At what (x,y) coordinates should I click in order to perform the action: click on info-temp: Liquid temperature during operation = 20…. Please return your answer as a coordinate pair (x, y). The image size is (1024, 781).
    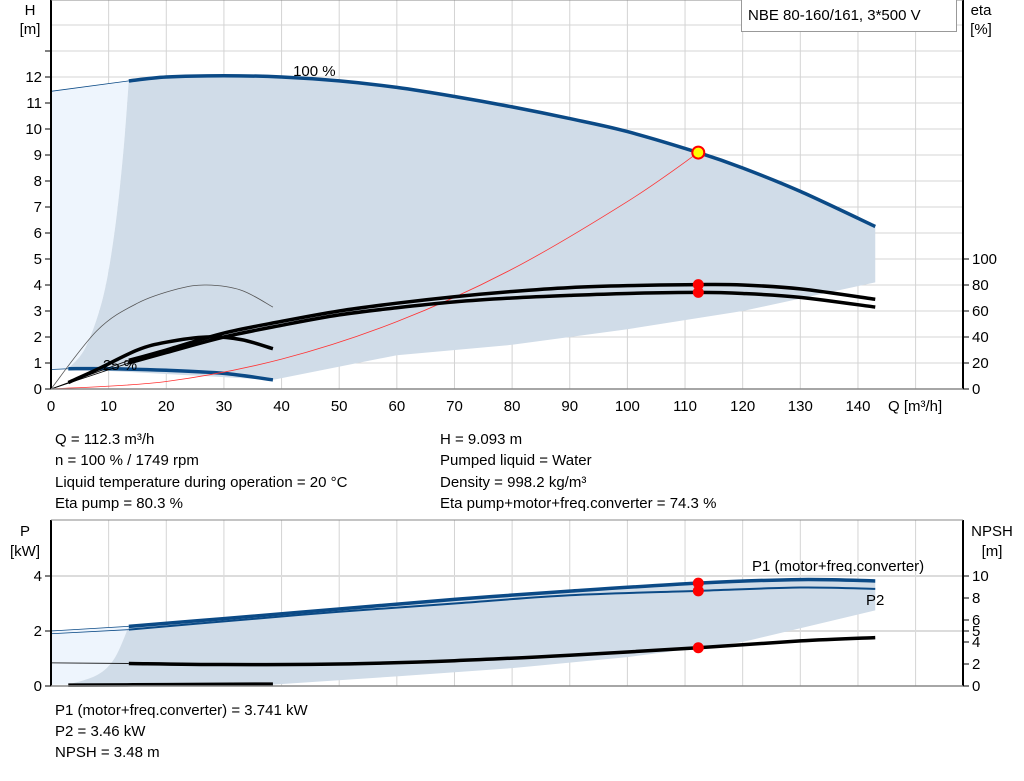
    Looking at the image, I should click on (201, 482).